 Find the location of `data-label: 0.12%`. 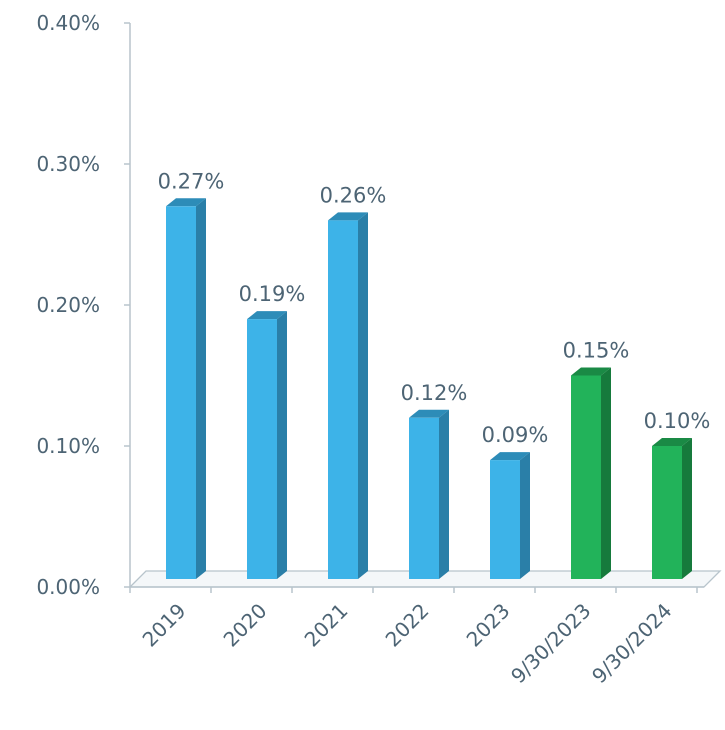

data-label: 0.12% is located at coordinates (434, 393).